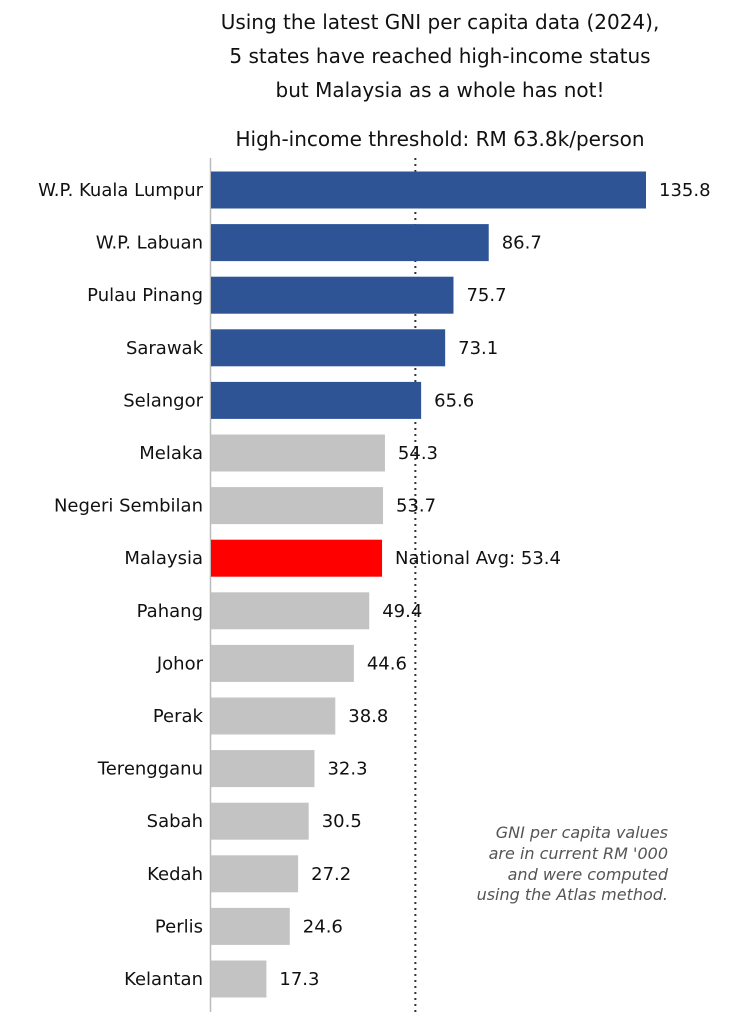  Describe the element at coordinates (522, 243) in the screenshot. I see `value-label: 86.7` at that location.